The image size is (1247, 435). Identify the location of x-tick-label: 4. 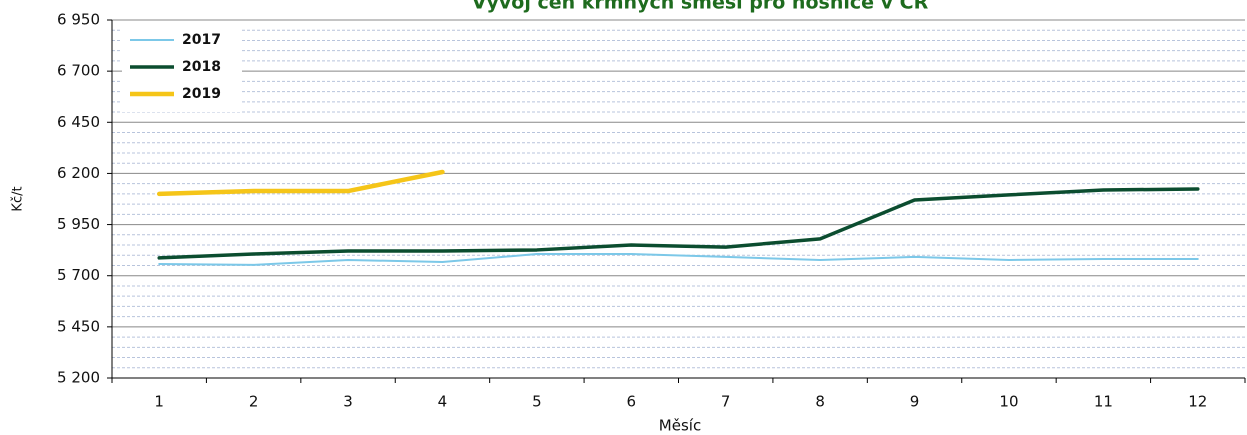
(443, 402).